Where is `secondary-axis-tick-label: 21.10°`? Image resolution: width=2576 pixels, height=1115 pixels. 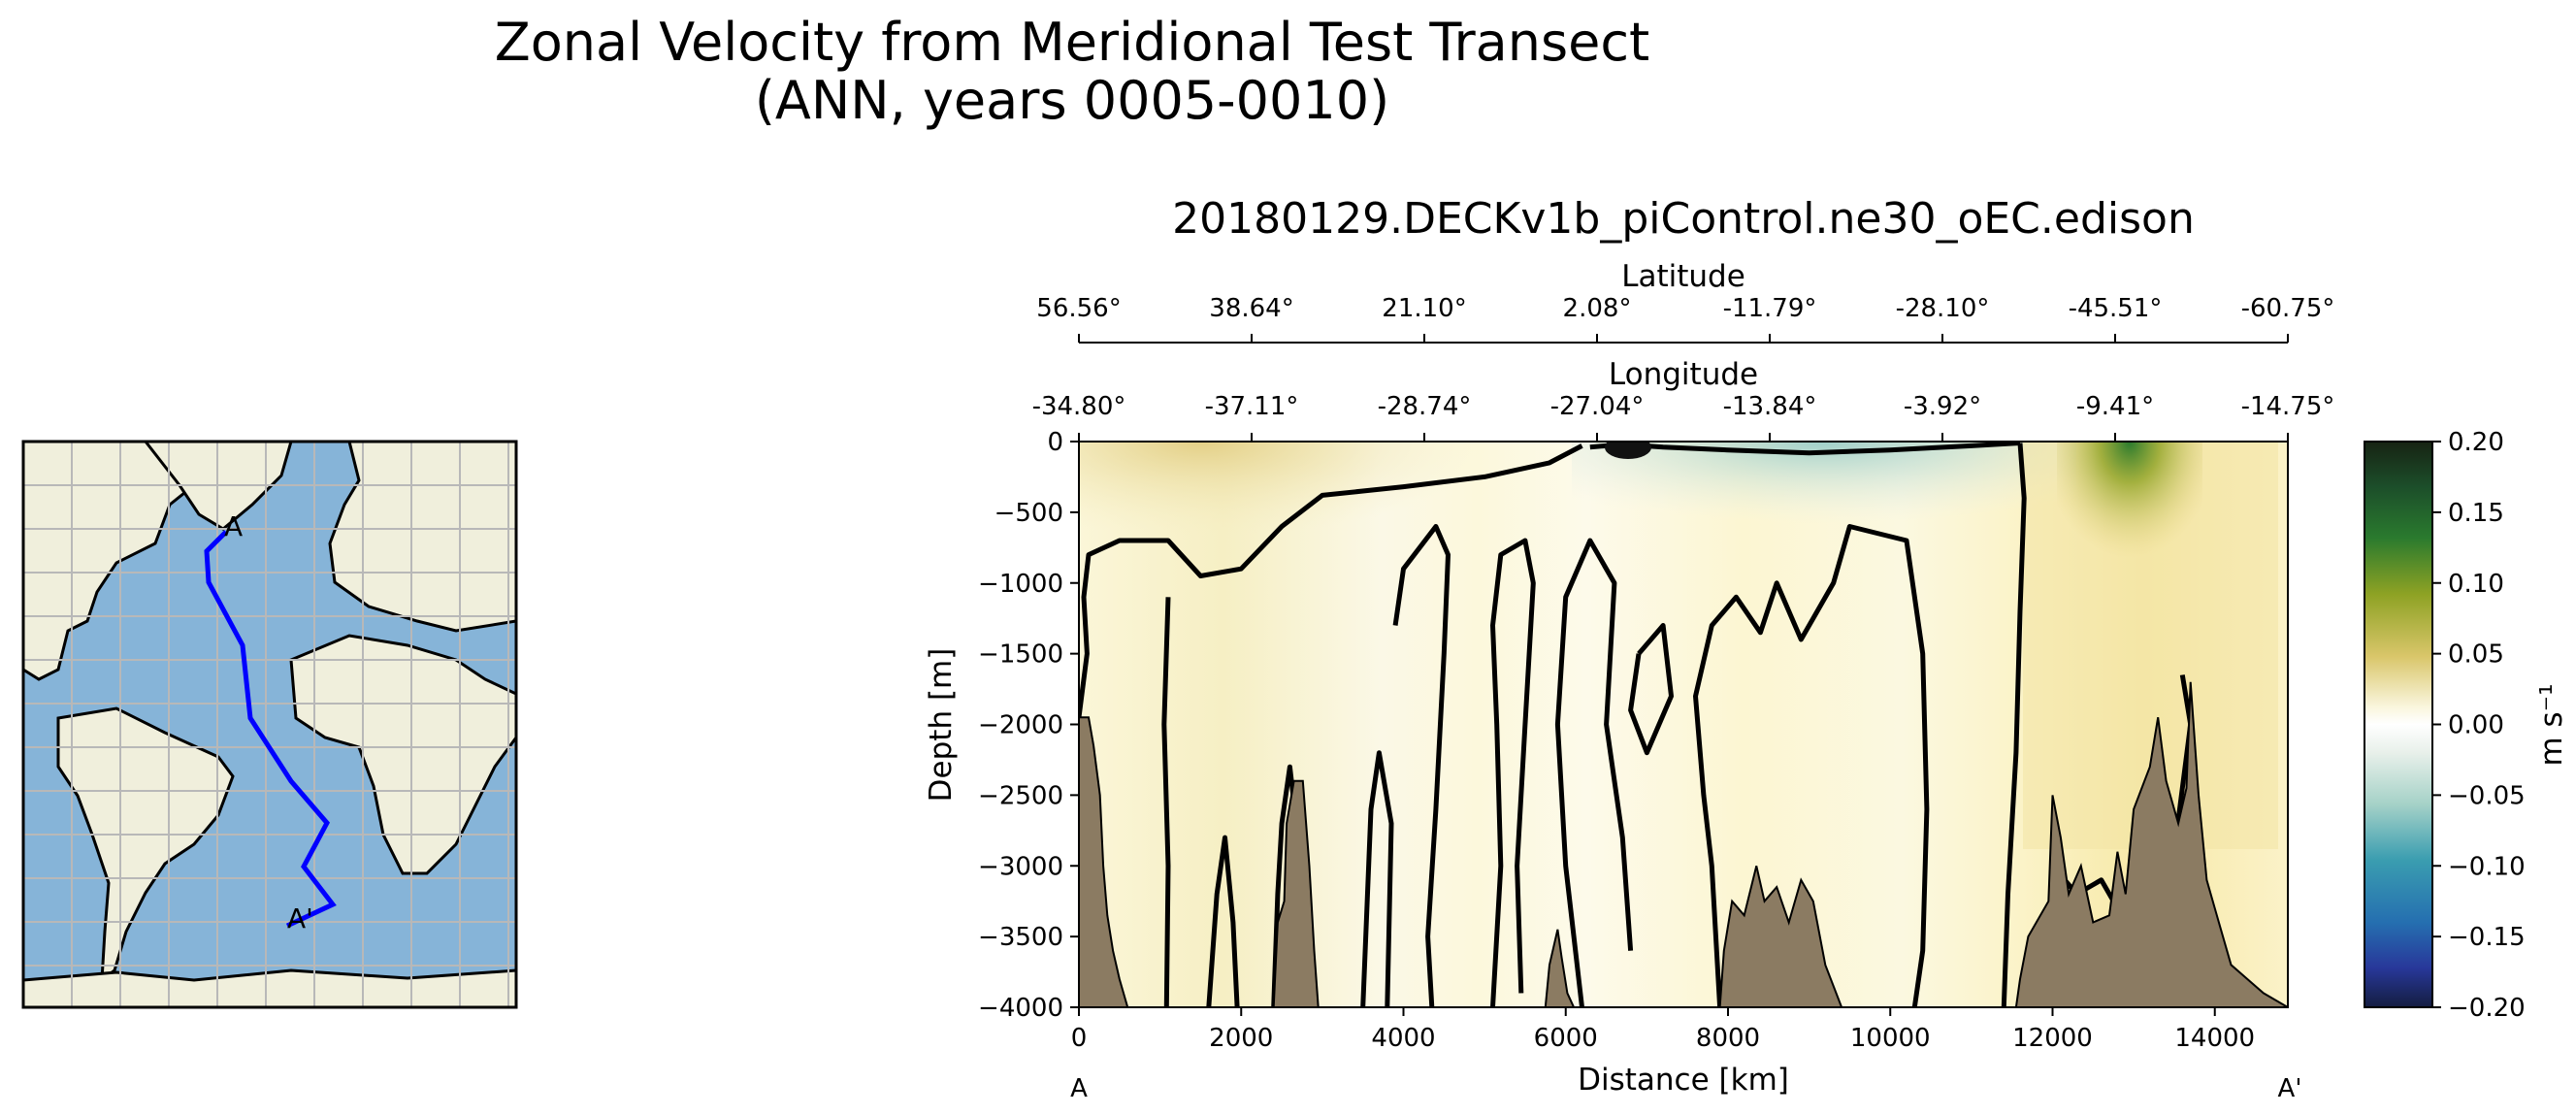
secondary-axis-tick-label: 21.10° is located at coordinates (1424, 308).